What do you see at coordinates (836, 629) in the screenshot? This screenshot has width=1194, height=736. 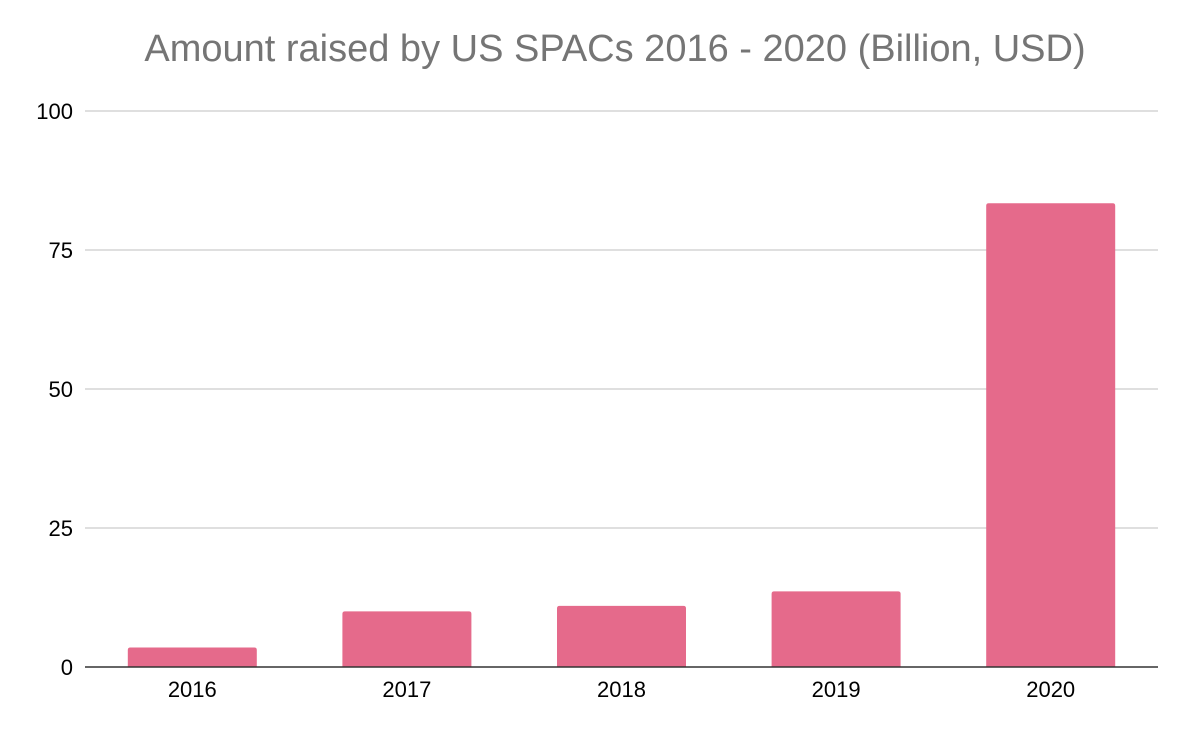 I see `bar-2019` at bounding box center [836, 629].